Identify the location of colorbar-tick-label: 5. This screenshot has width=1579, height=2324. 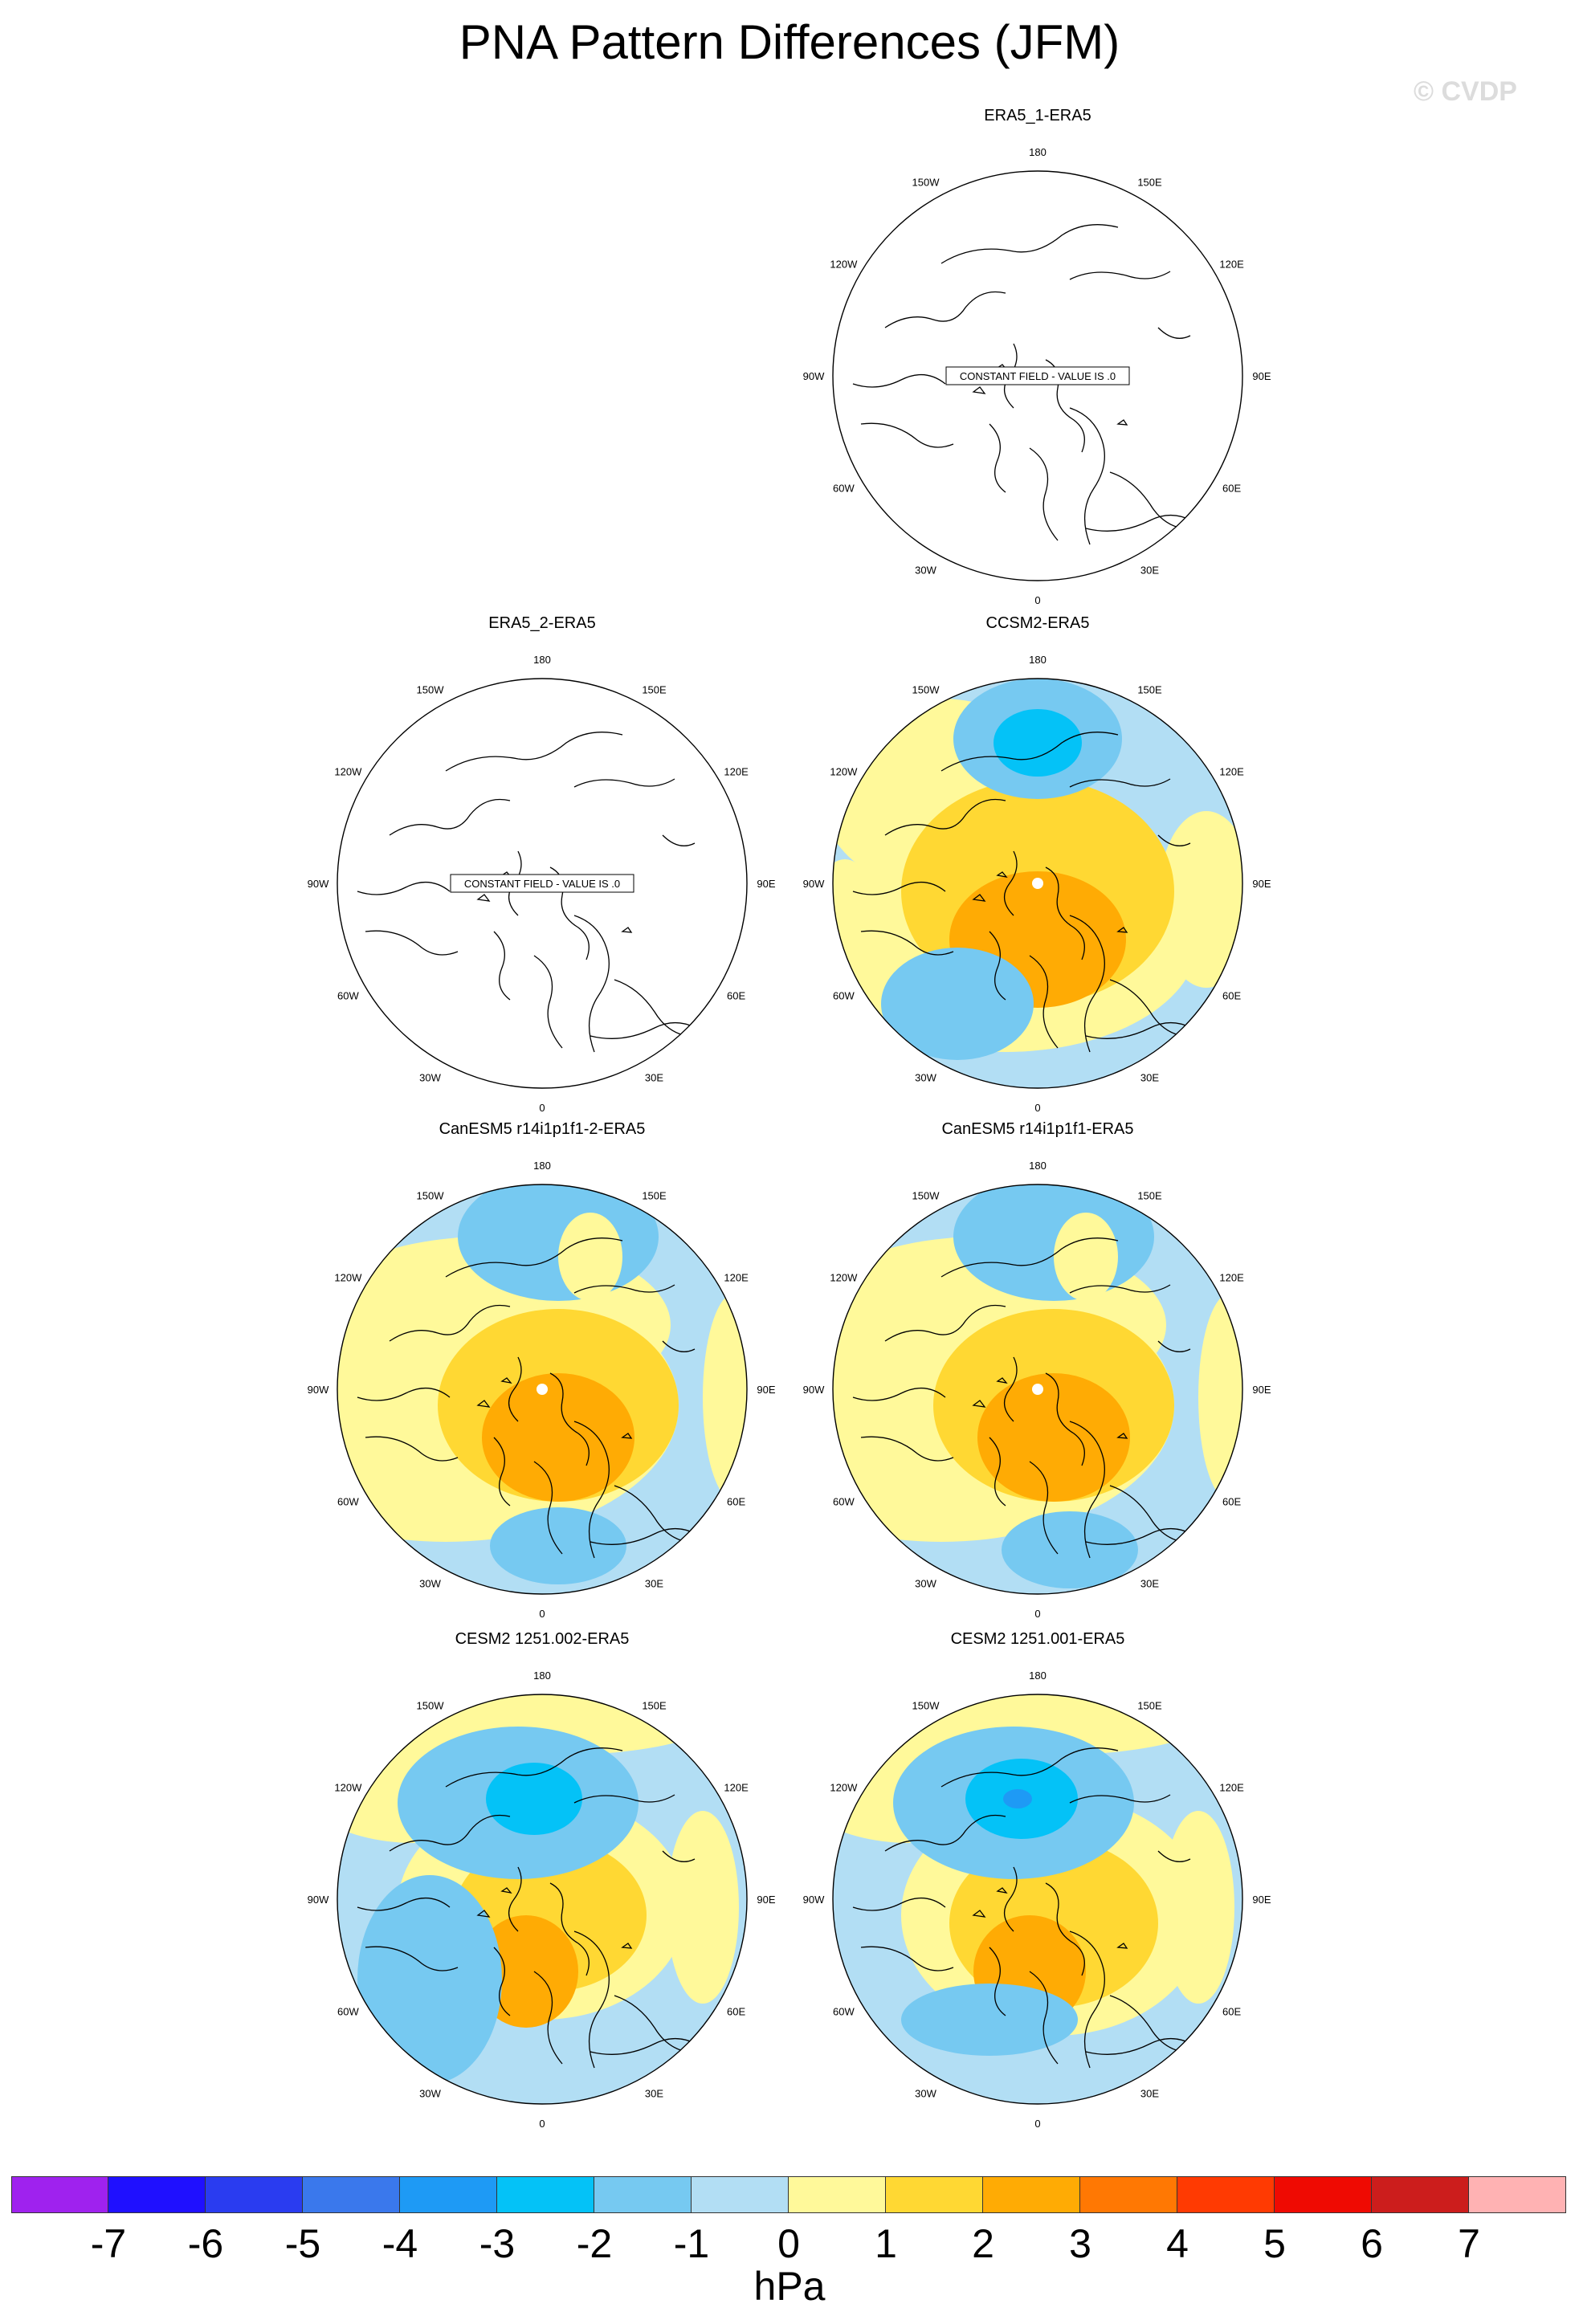
(1274, 2244).